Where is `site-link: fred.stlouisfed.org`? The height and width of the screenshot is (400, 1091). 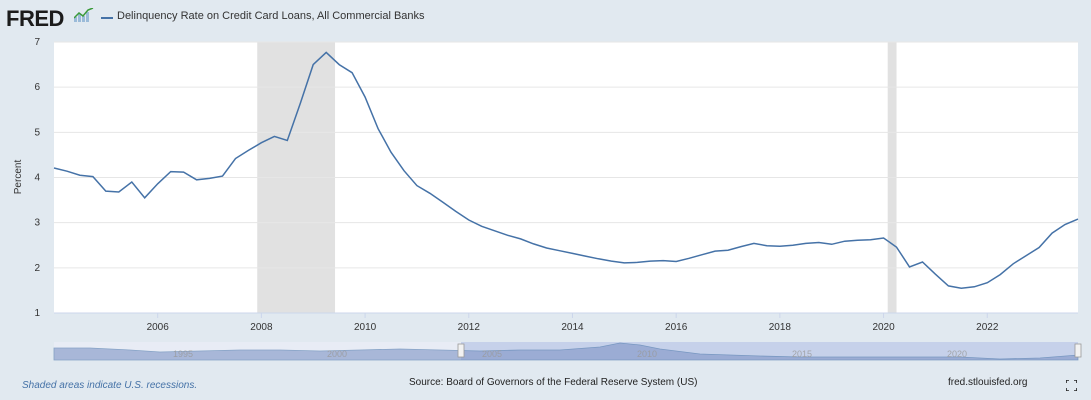
site-link: fred.stlouisfed.org is located at coordinates (988, 382).